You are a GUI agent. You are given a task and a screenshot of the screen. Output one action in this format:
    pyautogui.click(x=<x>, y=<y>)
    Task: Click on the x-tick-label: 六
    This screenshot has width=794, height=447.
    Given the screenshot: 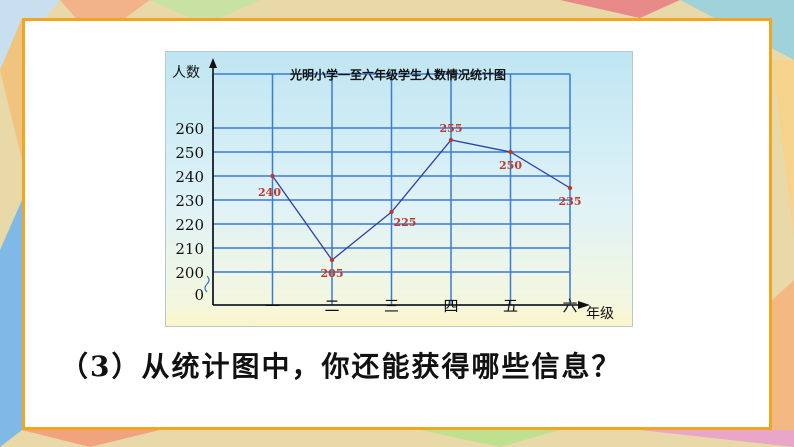 What is the action you would take?
    pyautogui.click(x=569, y=306)
    